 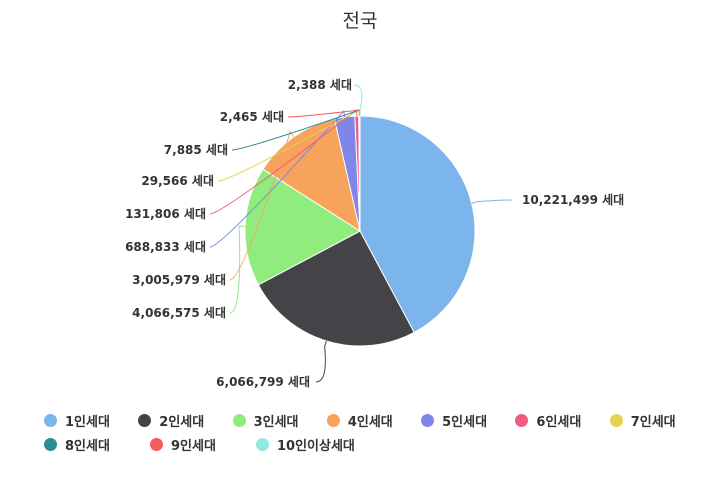 I want to click on legend-item-3: 3인세대, so click(x=276, y=420).